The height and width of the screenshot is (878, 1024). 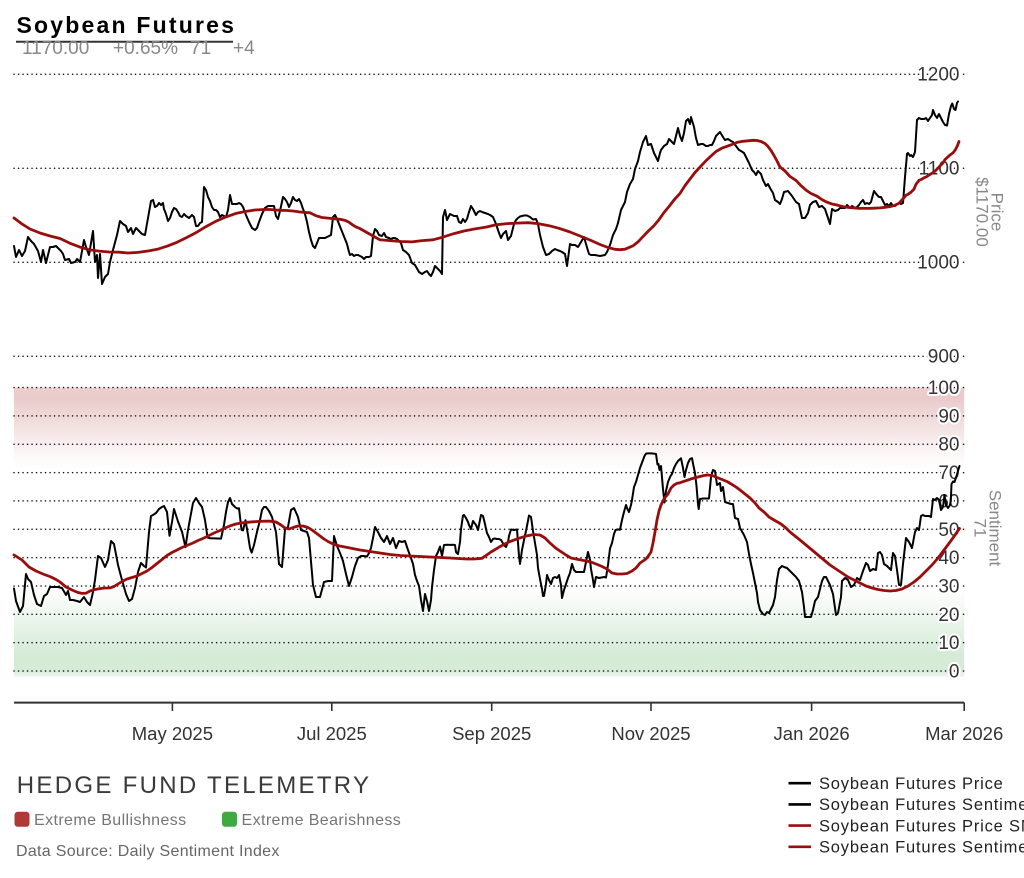 I want to click on svg-text: May 2025, so click(x=172, y=733).